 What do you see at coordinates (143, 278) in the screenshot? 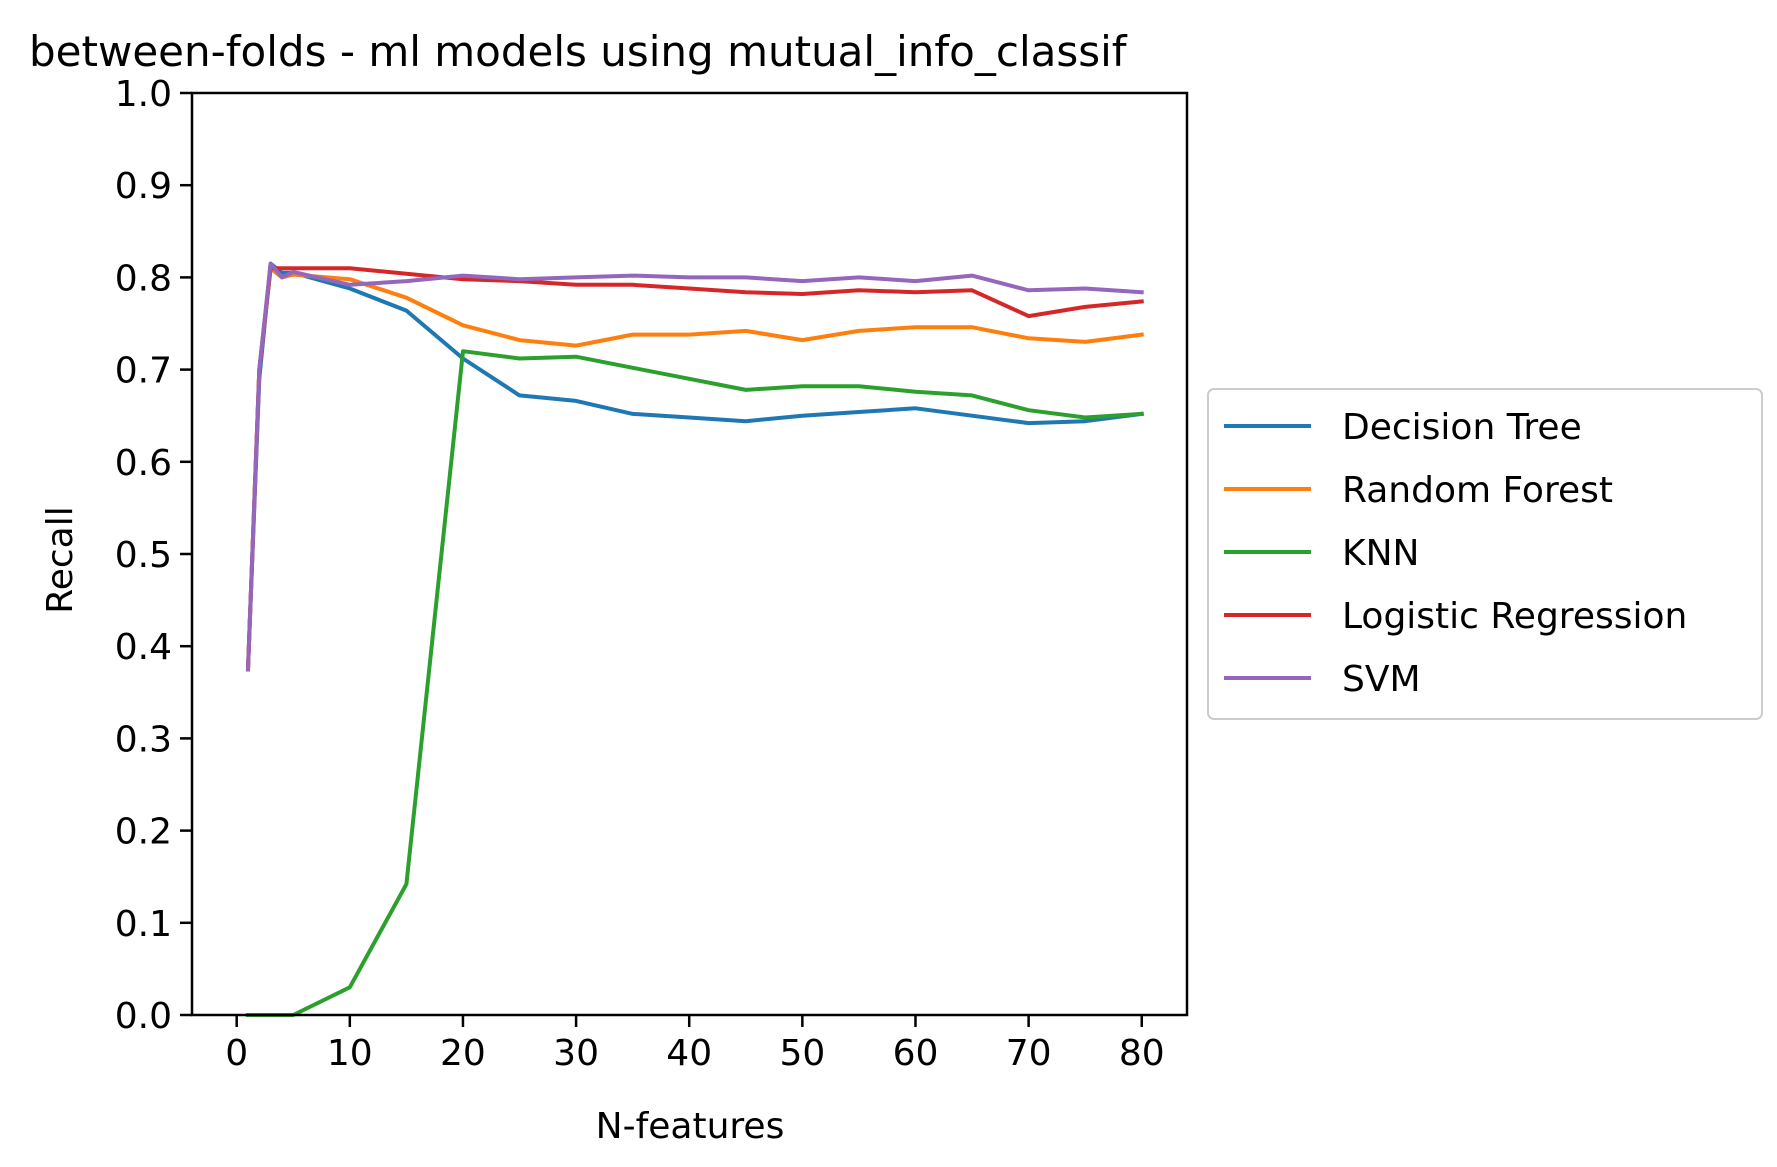
I see `y-tick-label: 0.8` at bounding box center [143, 278].